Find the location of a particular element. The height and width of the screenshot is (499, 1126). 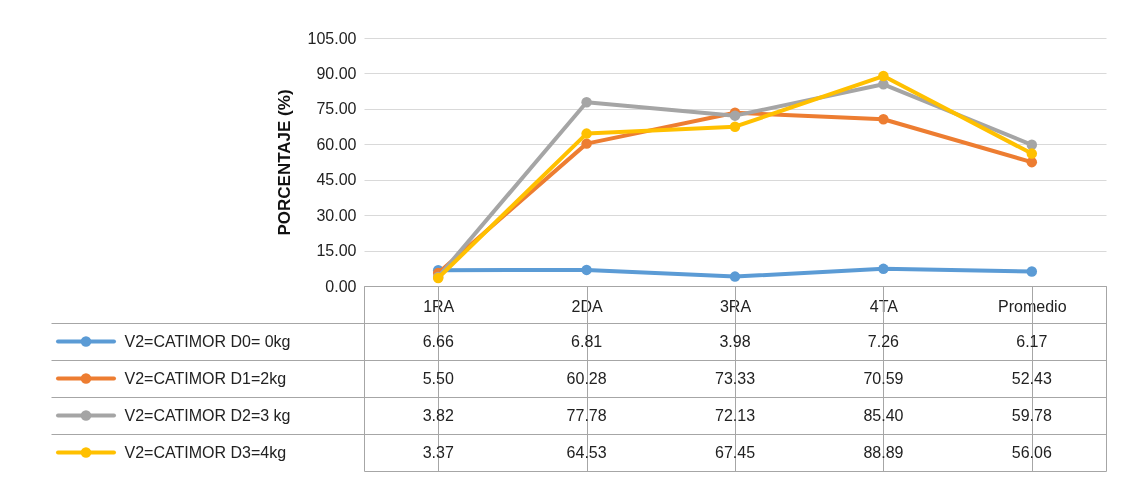

data-label: 59.78 is located at coordinates (1031, 415).